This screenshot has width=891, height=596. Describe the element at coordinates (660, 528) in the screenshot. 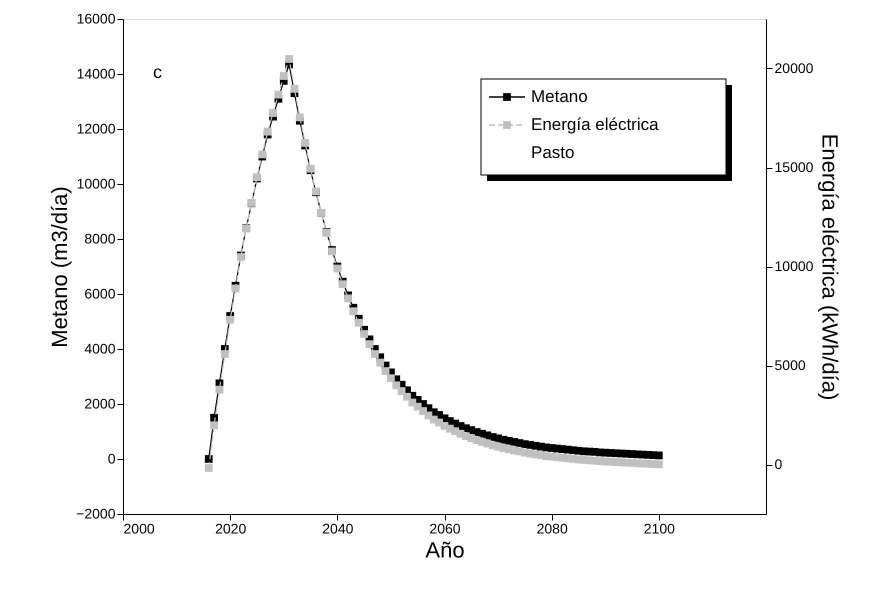

I see `x-tick-label: 2100` at that location.